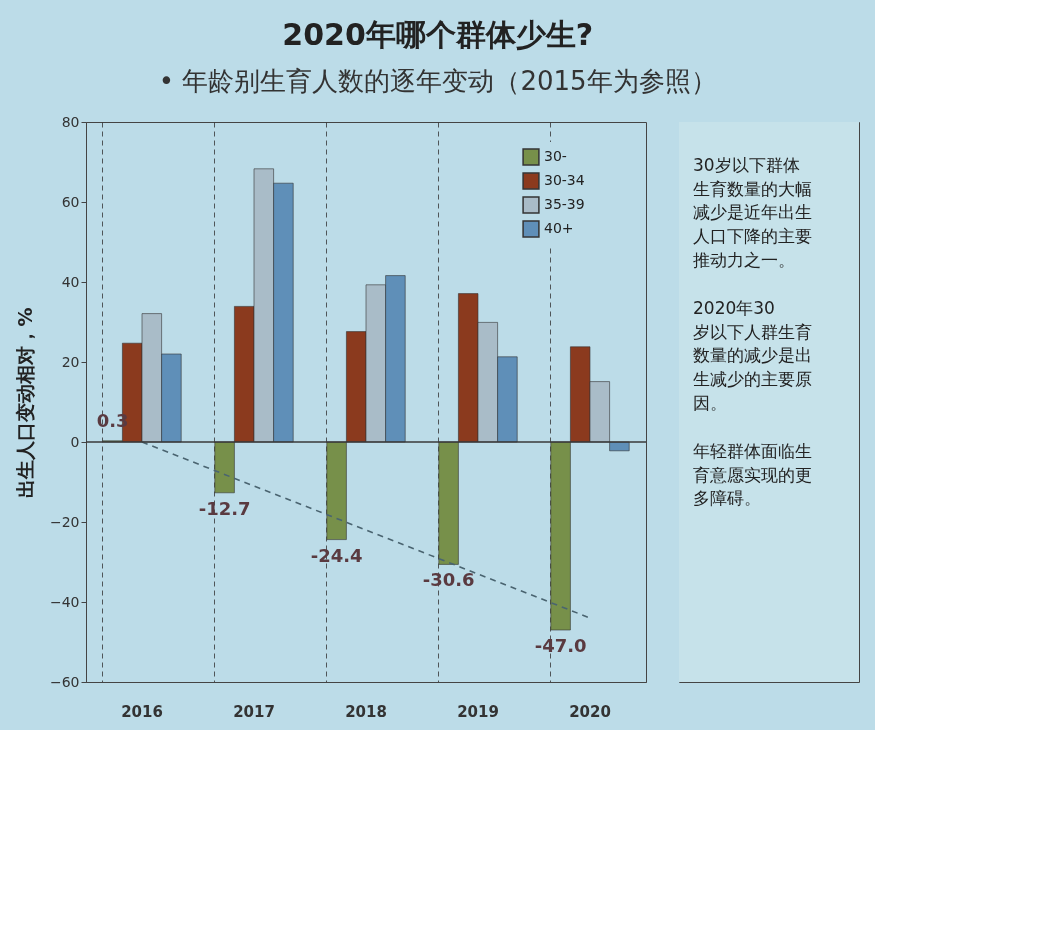 The width and height of the screenshot is (1060, 942). What do you see at coordinates (560, 645) in the screenshot?
I see `data-label: -47.0` at bounding box center [560, 645].